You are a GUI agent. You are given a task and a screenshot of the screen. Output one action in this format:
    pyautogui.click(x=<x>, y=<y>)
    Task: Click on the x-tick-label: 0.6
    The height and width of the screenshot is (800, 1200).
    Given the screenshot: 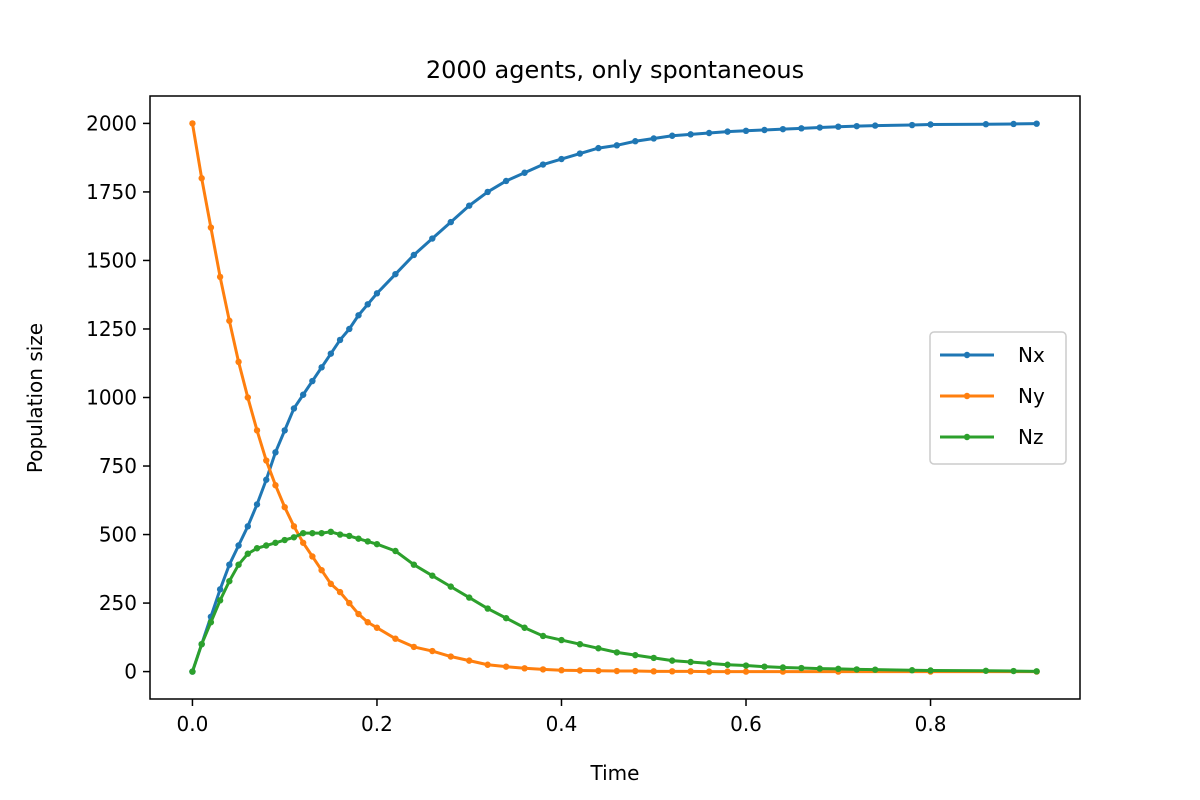 What is the action you would take?
    pyautogui.click(x=746, y=724)
    